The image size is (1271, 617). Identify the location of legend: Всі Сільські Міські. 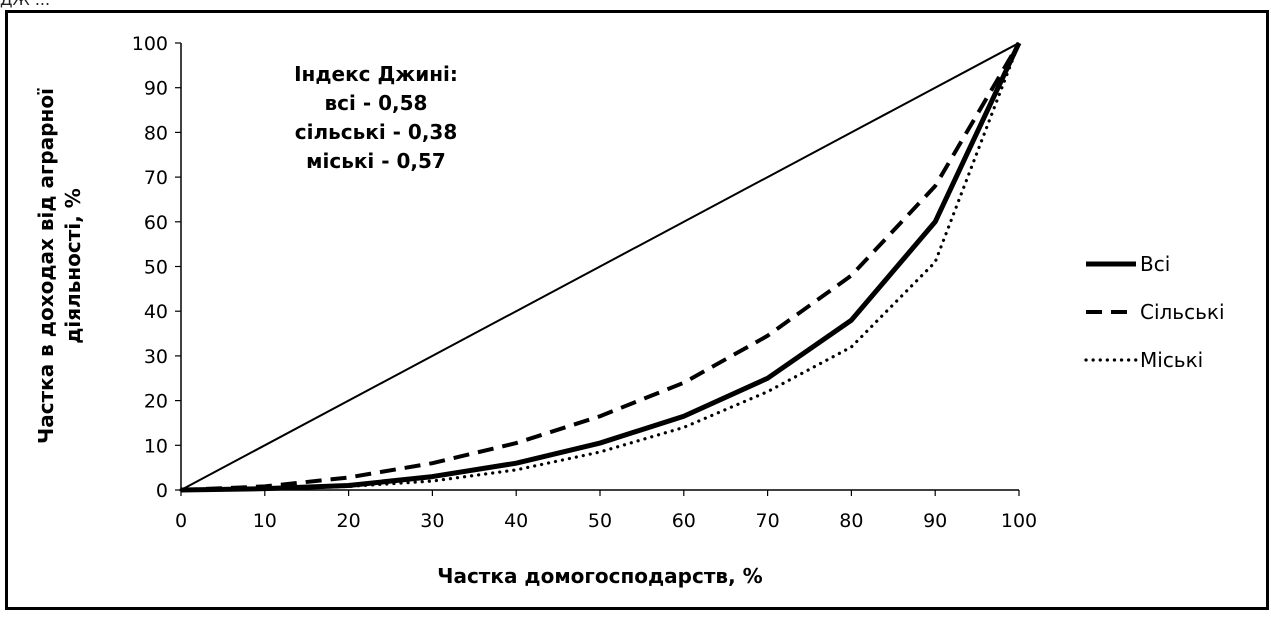
(1154, 312).